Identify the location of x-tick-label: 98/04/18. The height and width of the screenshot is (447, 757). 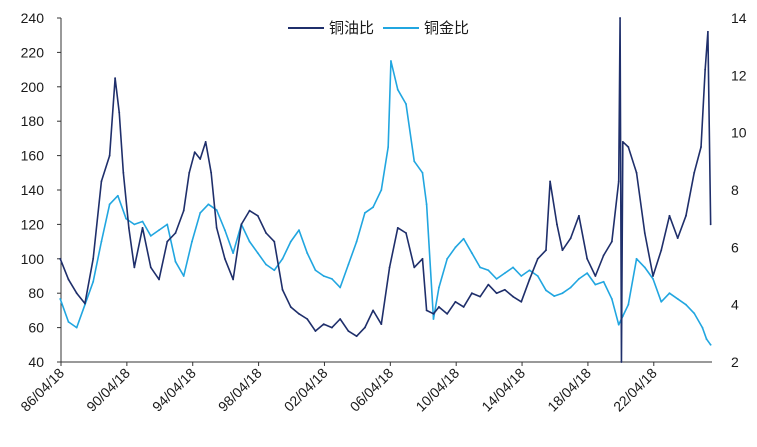
(240, 390).